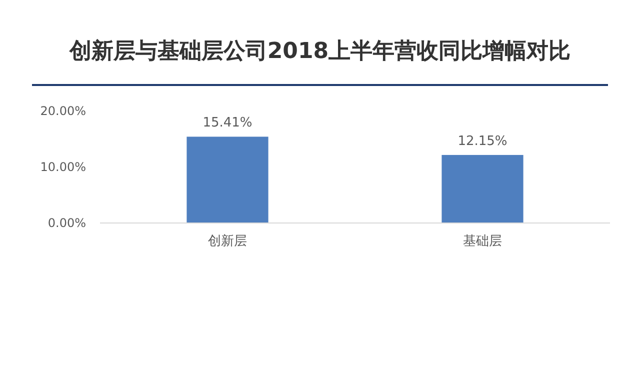  What do you see at coordinates (227, 123) in the screenshot?
I see `data-label: 15.41%` at bounding box center [227, 123].